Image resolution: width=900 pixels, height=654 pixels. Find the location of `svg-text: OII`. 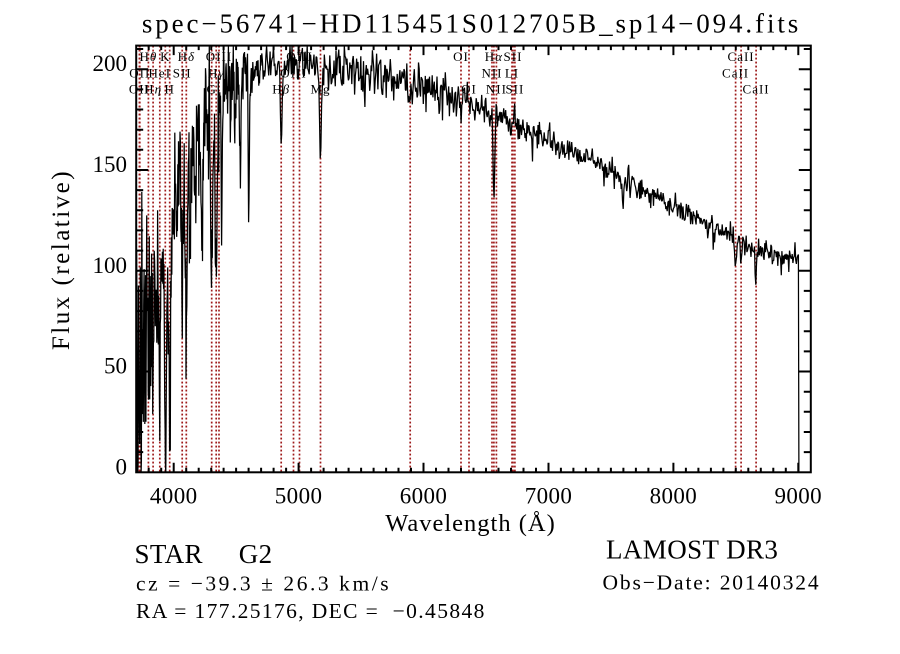

svg-text: OII is located at coordinates (139, 72).